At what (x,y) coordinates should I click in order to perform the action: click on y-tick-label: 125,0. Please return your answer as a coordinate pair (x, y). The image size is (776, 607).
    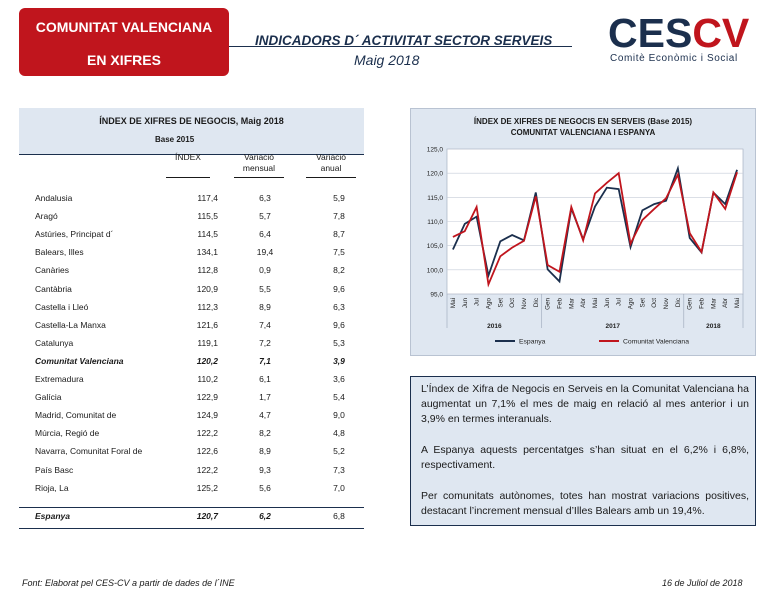
    Looking at the image, I should click on (435, 150).